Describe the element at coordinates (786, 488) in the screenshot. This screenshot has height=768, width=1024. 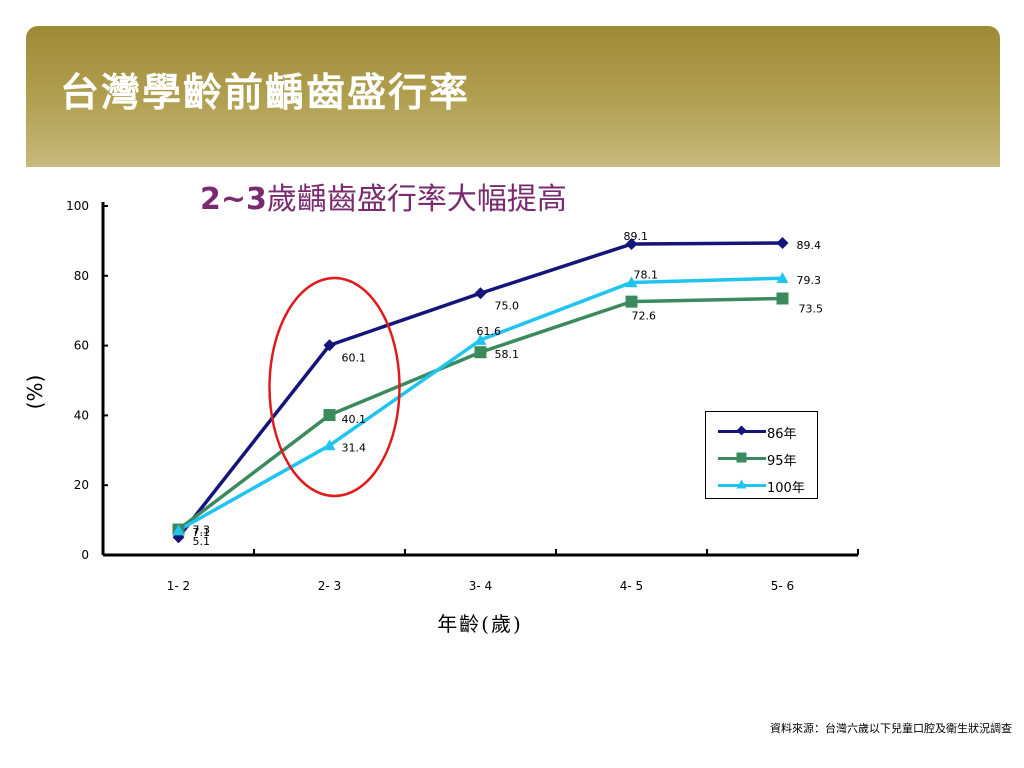
I see `legend-label-100: 100年` at that location.